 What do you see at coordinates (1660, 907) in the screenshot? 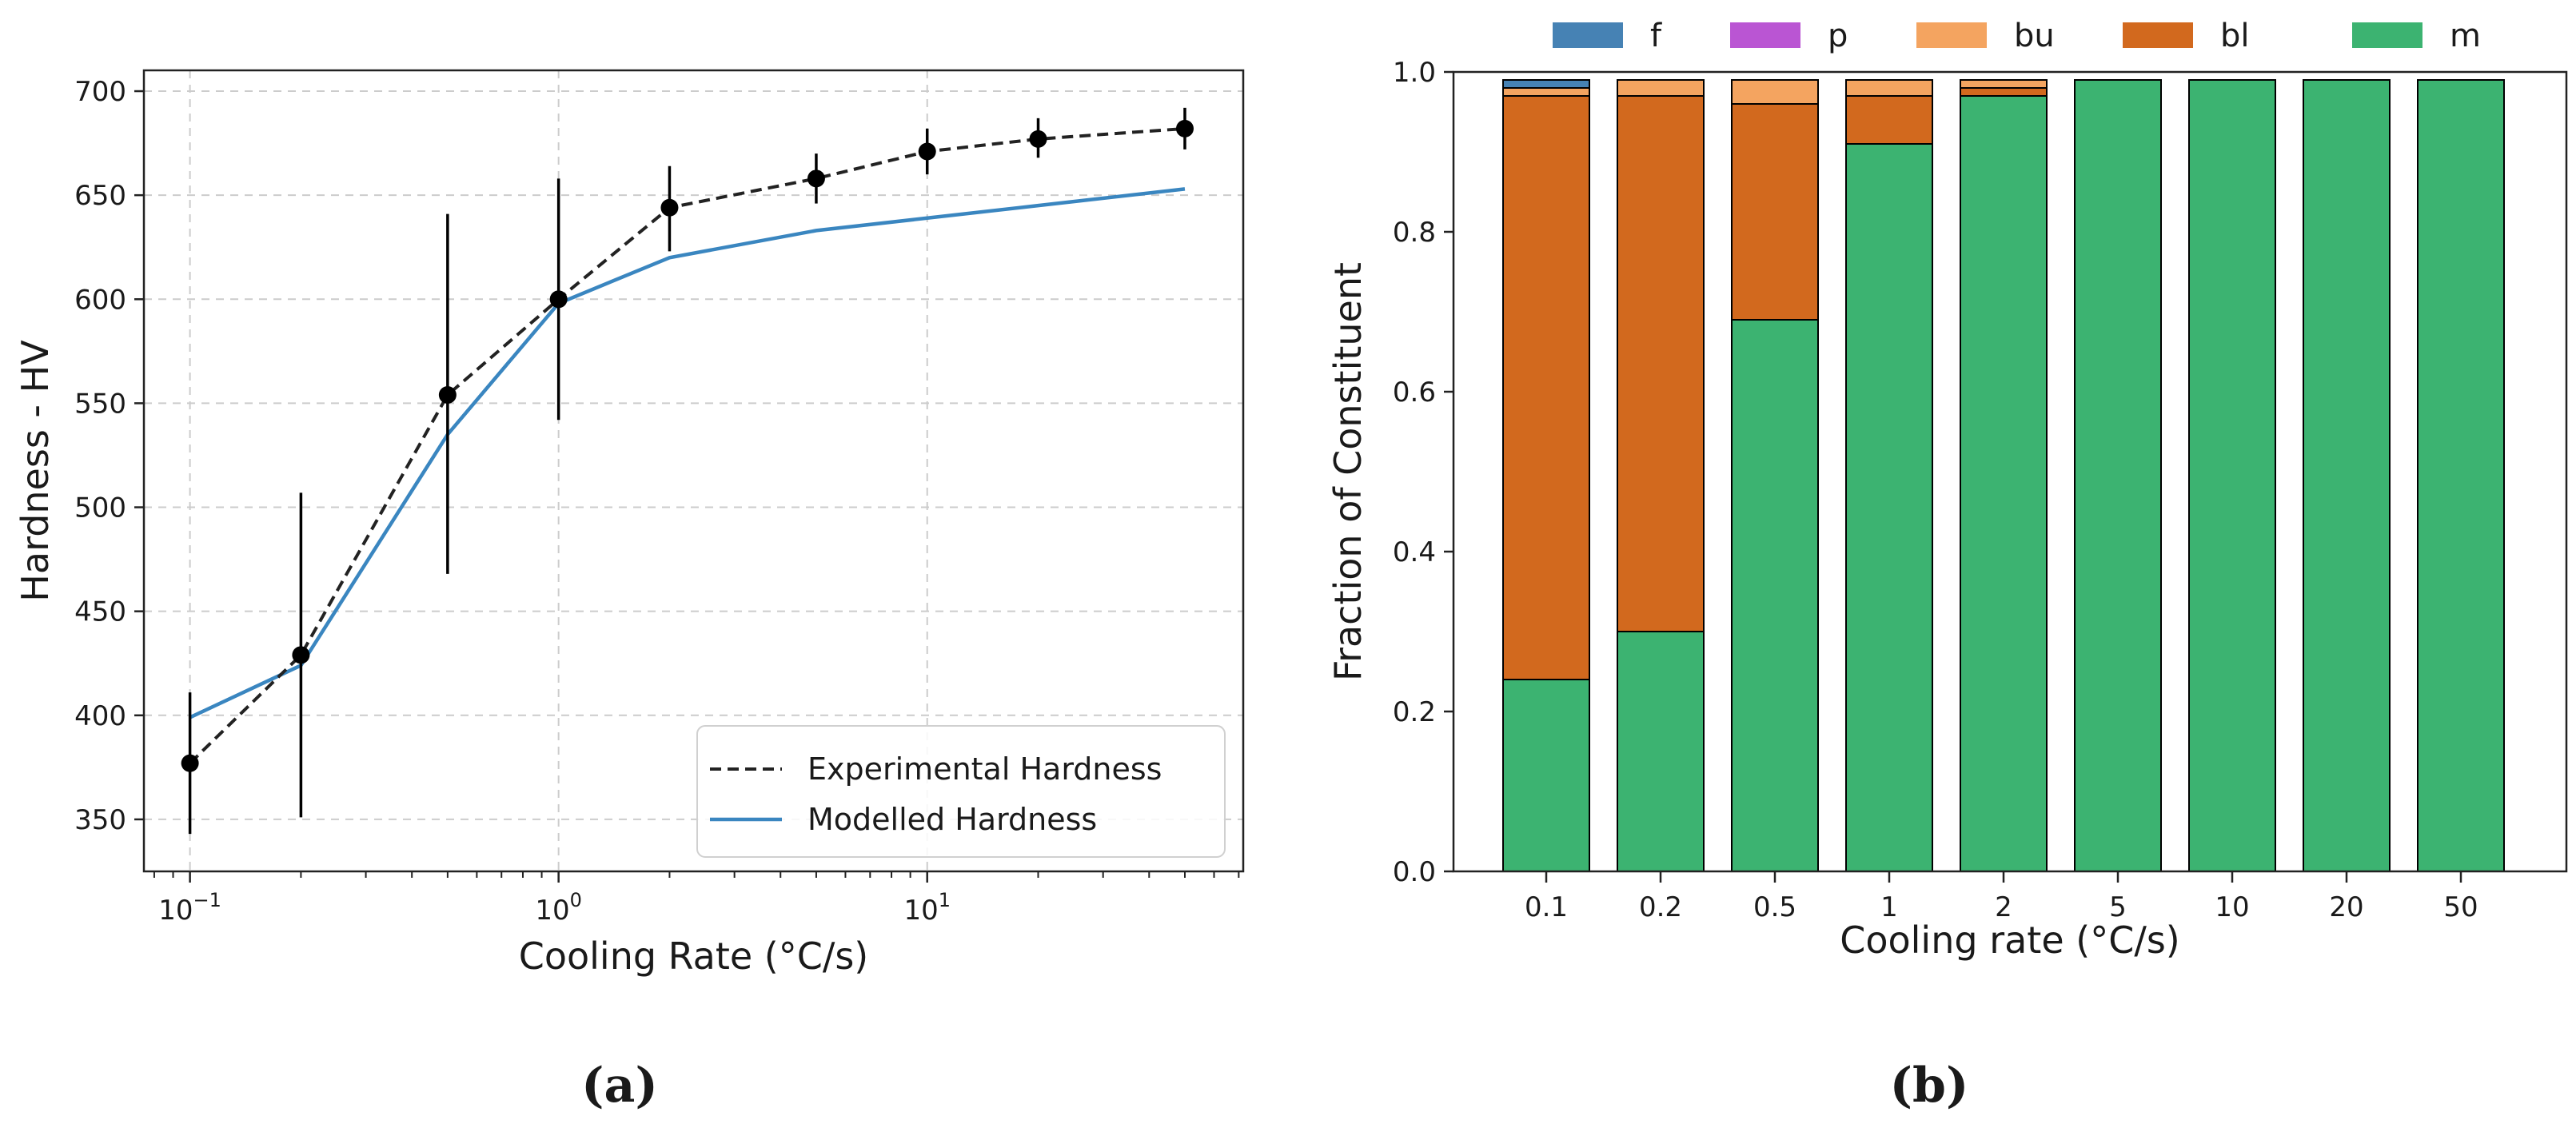
I see `chart-b-x-tick-label: 0.2` at bounding box center [1660, 907].